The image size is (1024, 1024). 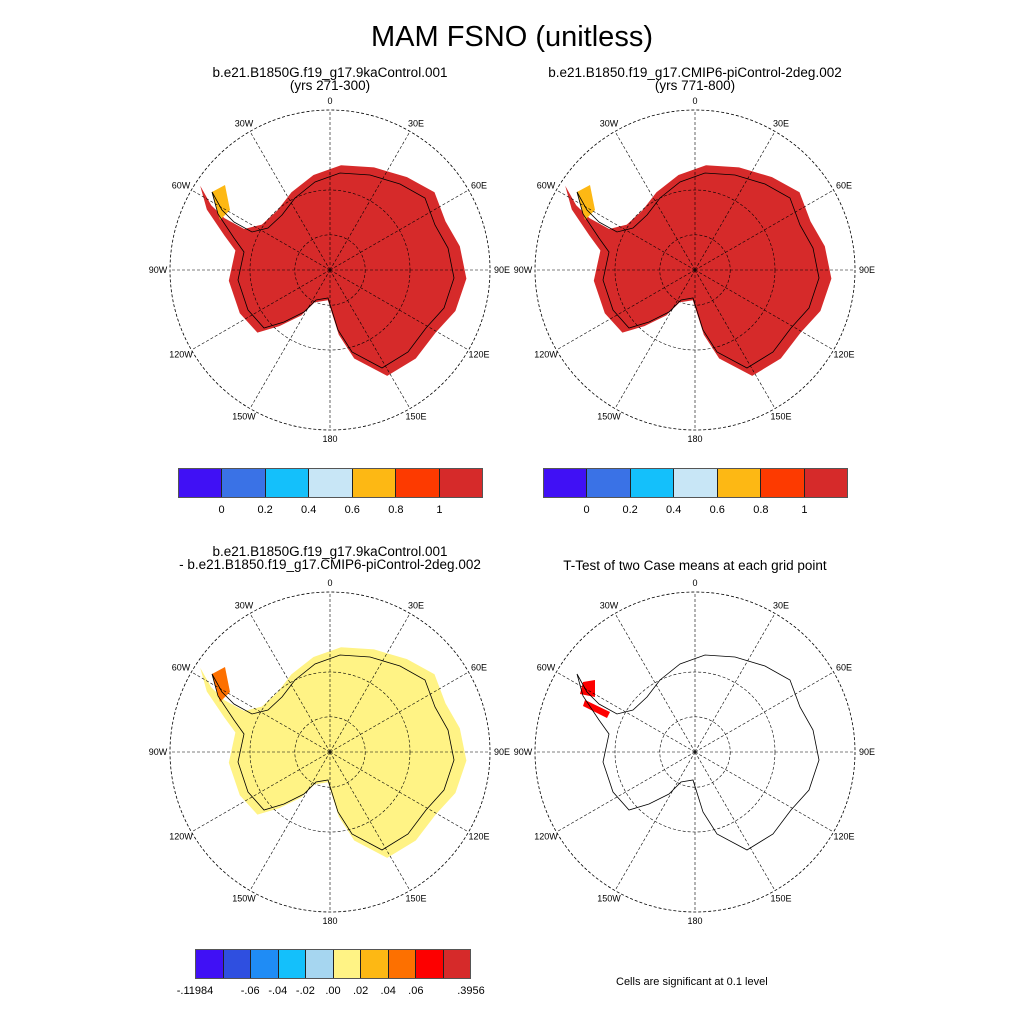 I want to click on colorbar-difference: -.11984 -.06 -.04 -.02 .00 .02 .04 .06 .3956, so click(x=331, y=973).